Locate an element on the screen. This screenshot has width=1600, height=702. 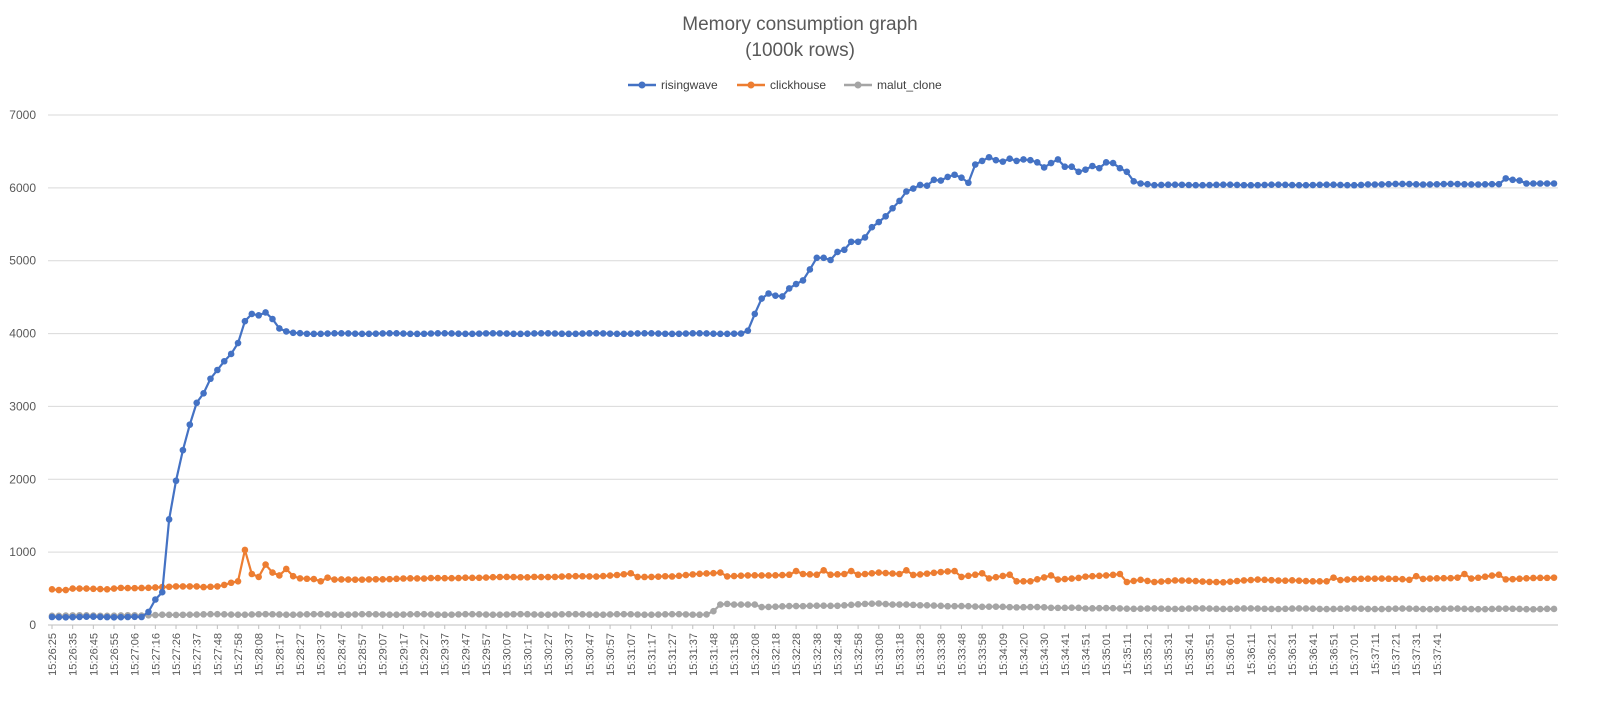
x-tick-label: 15:28:57 is located at coordinates (363, 654).